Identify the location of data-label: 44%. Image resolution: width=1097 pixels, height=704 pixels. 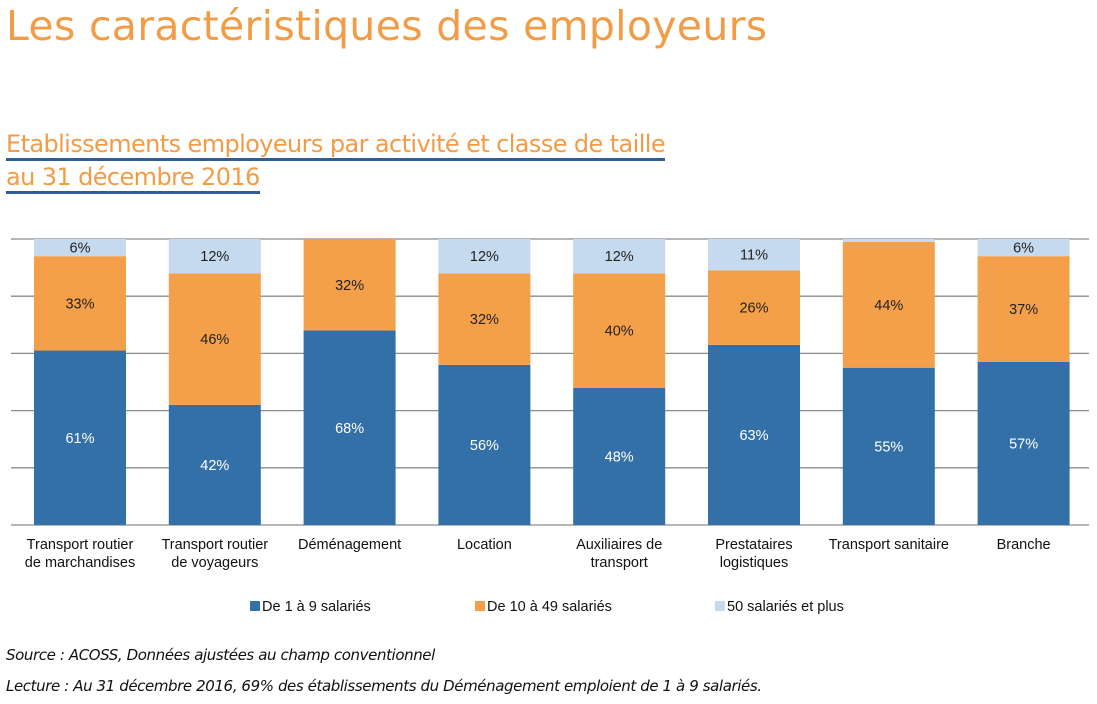
(888, 306).